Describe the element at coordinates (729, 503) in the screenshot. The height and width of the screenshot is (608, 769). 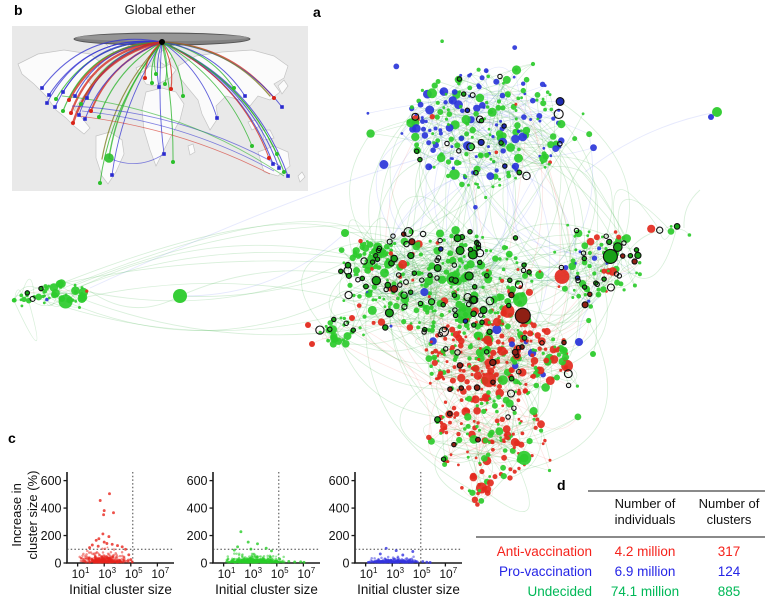
I see `col-header-clusters-line1: Number of` at that location.